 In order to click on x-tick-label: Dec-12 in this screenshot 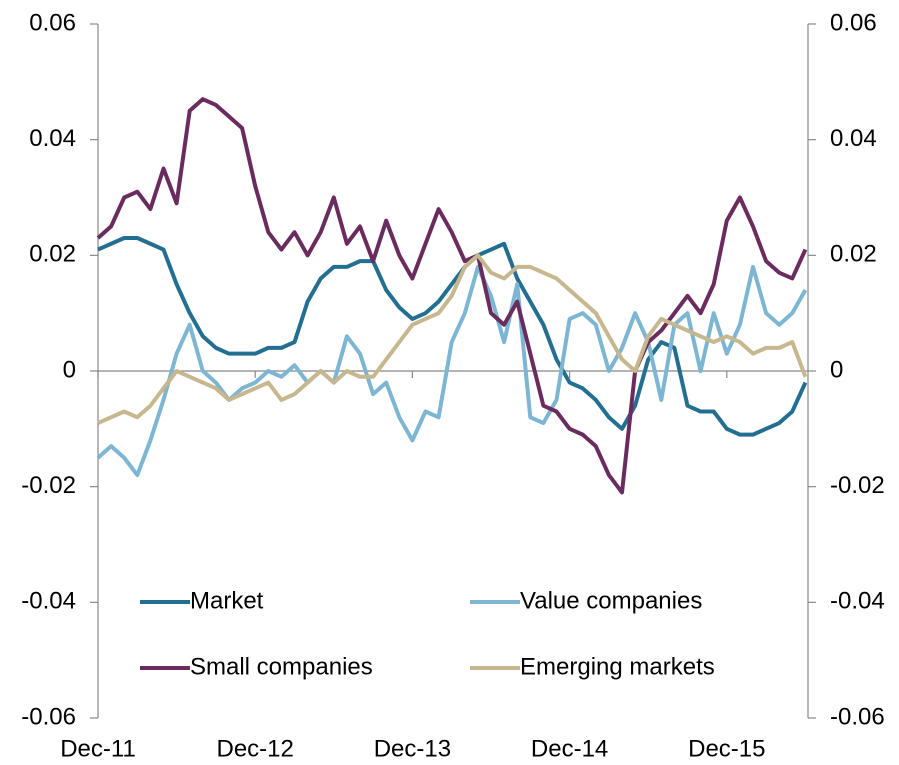, I will do `click(255, 748)`.